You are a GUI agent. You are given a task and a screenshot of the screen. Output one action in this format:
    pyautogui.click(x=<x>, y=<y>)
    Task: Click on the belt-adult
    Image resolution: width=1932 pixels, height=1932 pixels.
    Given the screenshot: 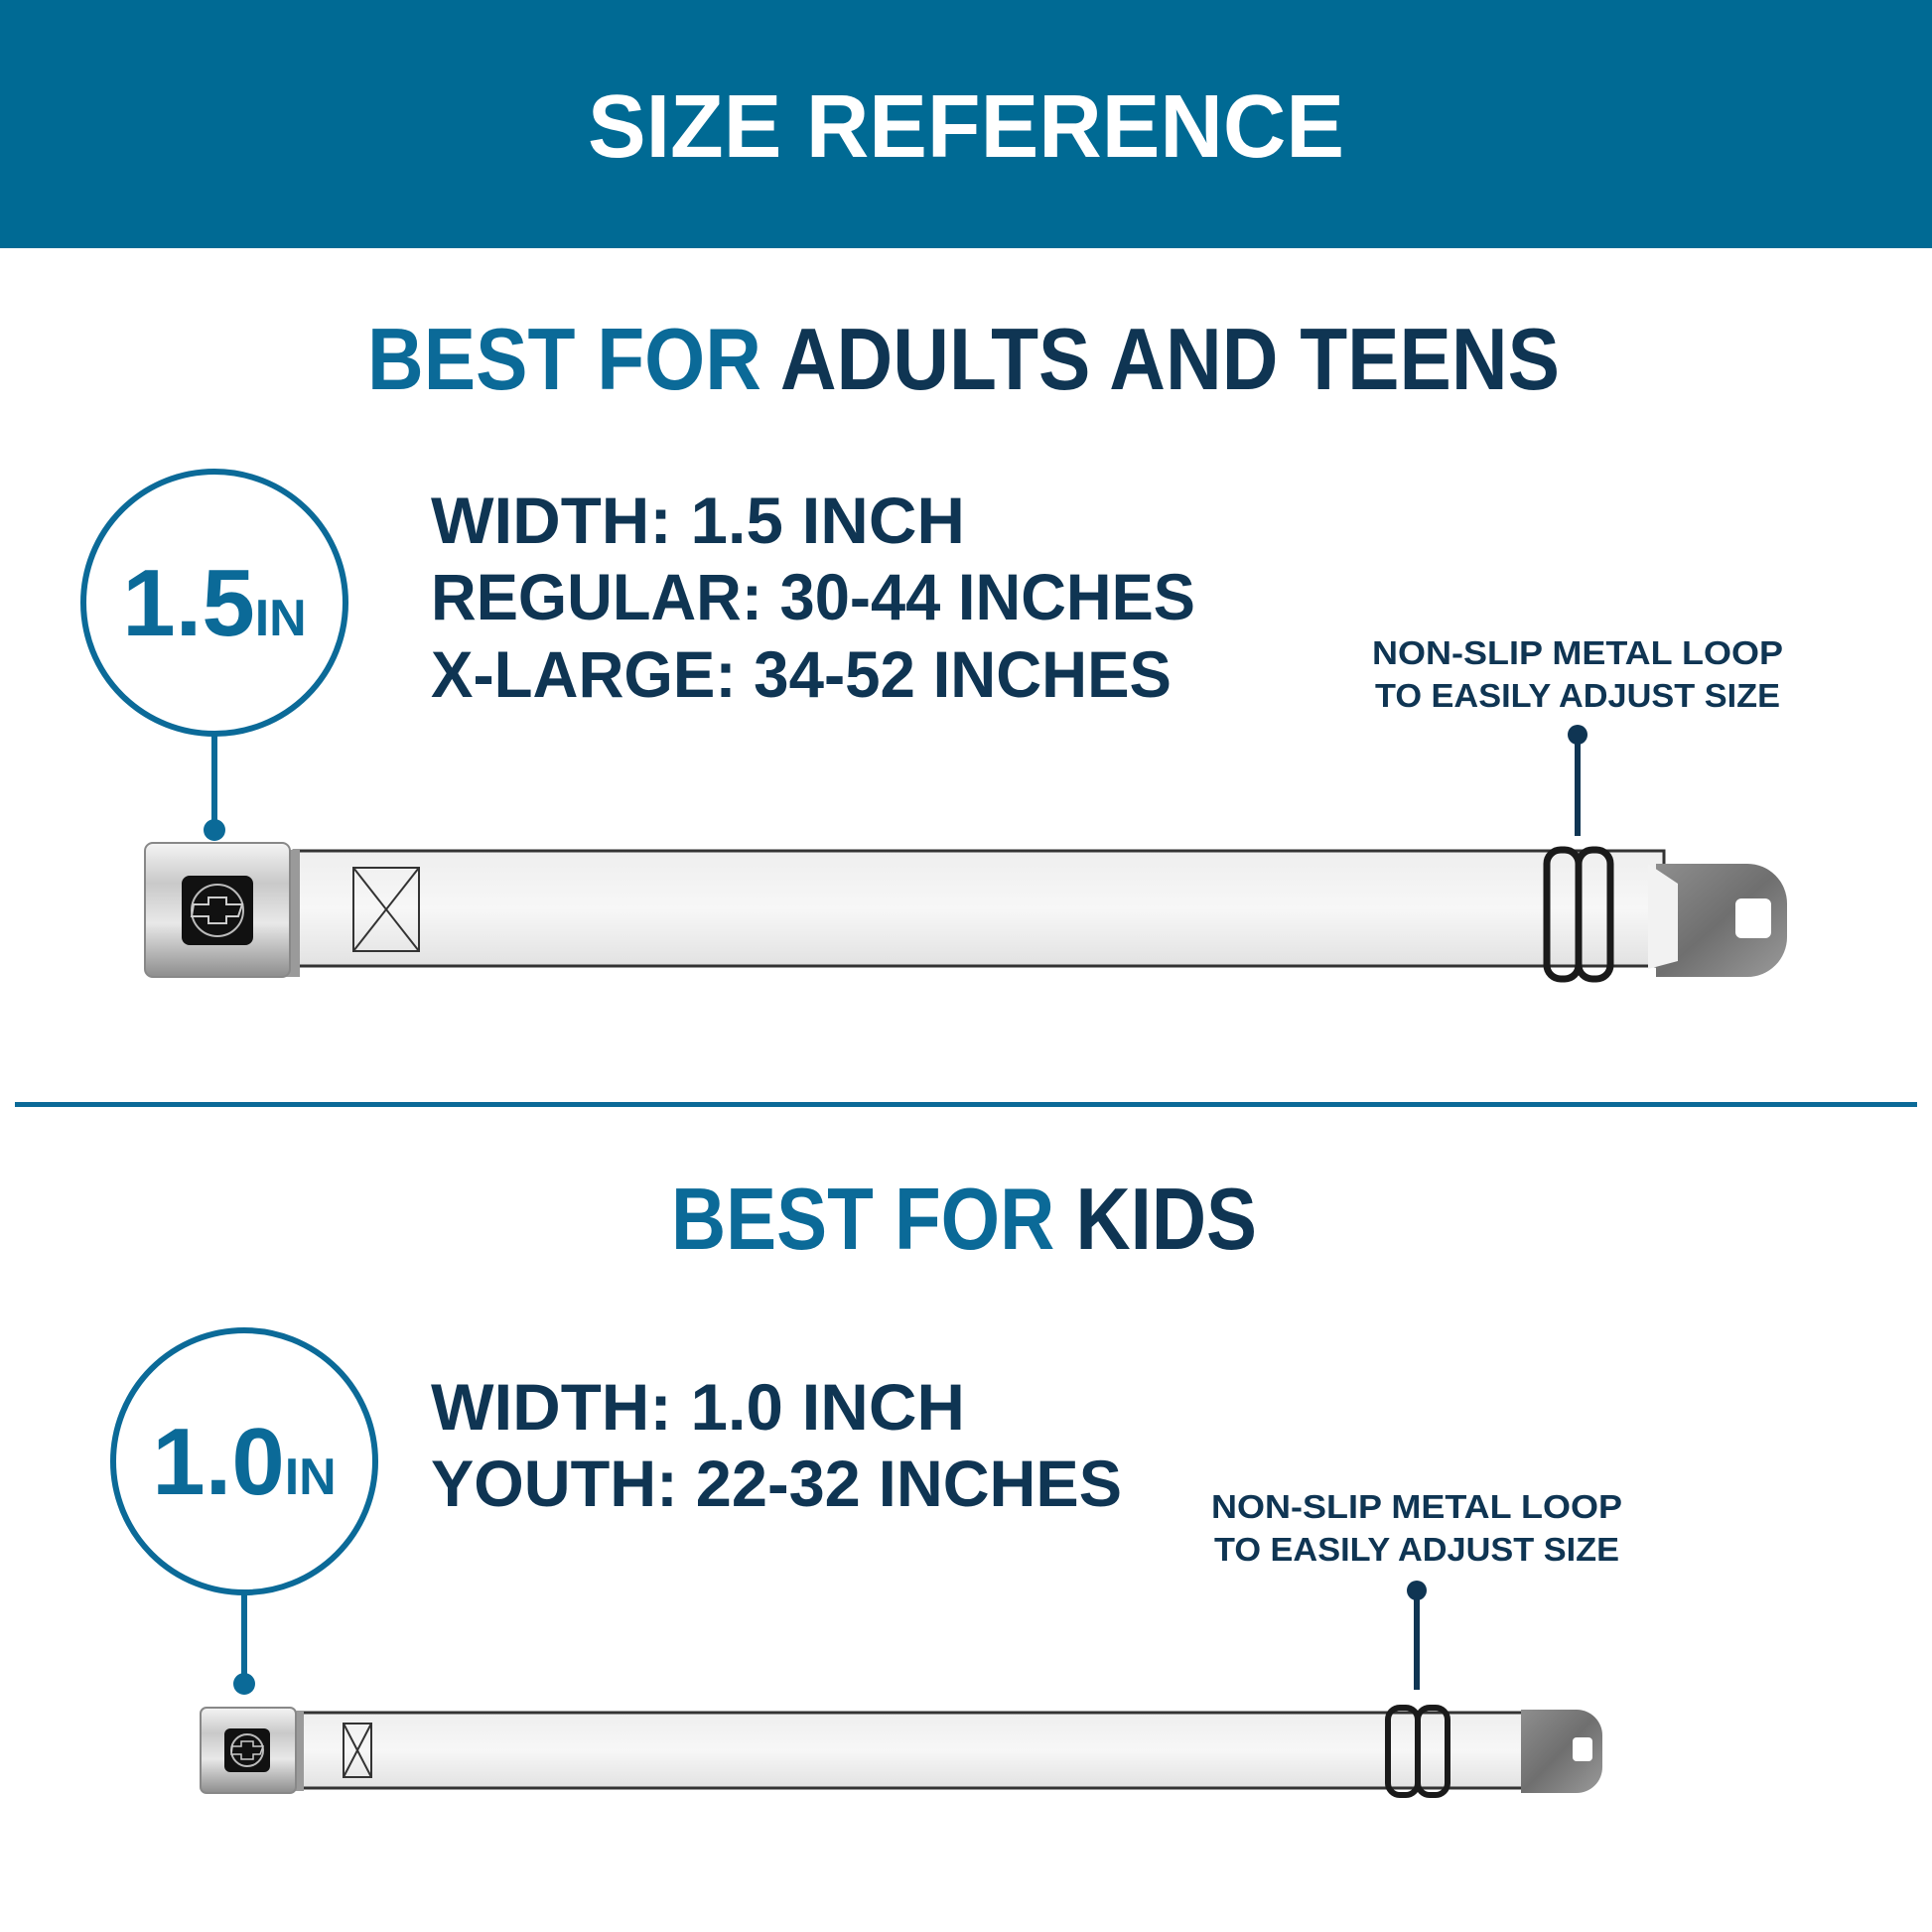 What is the action you would take?
    pyautogui.click(x=966, y=913)
    